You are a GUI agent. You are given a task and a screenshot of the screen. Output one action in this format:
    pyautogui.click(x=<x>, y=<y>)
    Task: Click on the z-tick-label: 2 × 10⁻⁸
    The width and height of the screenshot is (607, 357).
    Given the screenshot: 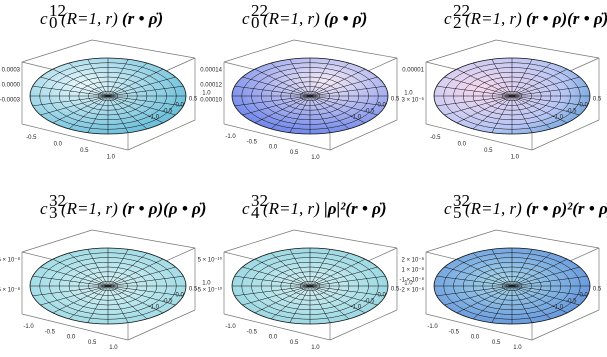 What is the action you would take?
    pyautogui.click(x=412, y=260)
    